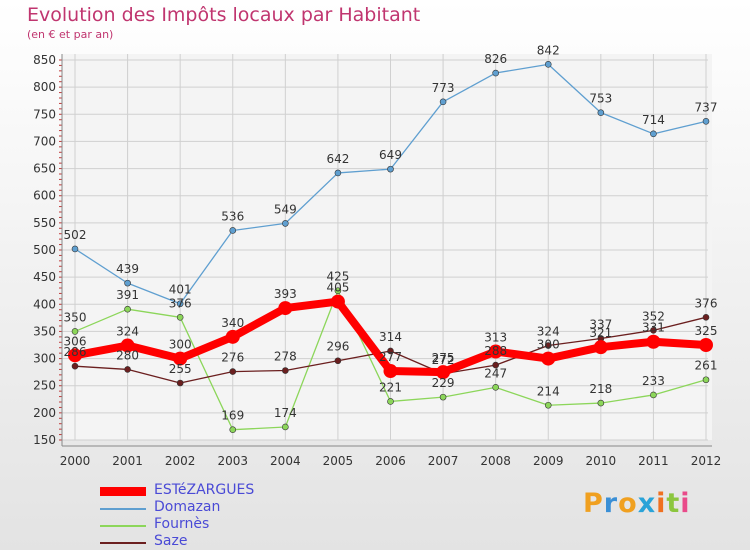 This screenshot has height=552, width=750. Describe the element at coordinates (75, 317) in the screenshot. I see `data-label-series-2-2000: 350` at that location.